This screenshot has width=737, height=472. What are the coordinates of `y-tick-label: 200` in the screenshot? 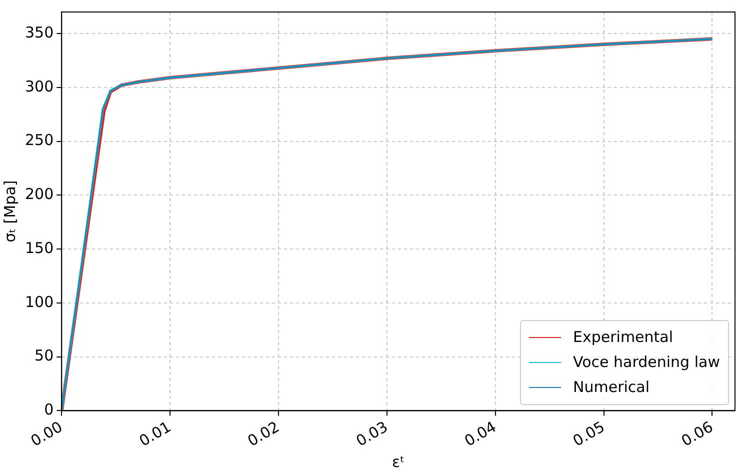 It's located at (39, 194).